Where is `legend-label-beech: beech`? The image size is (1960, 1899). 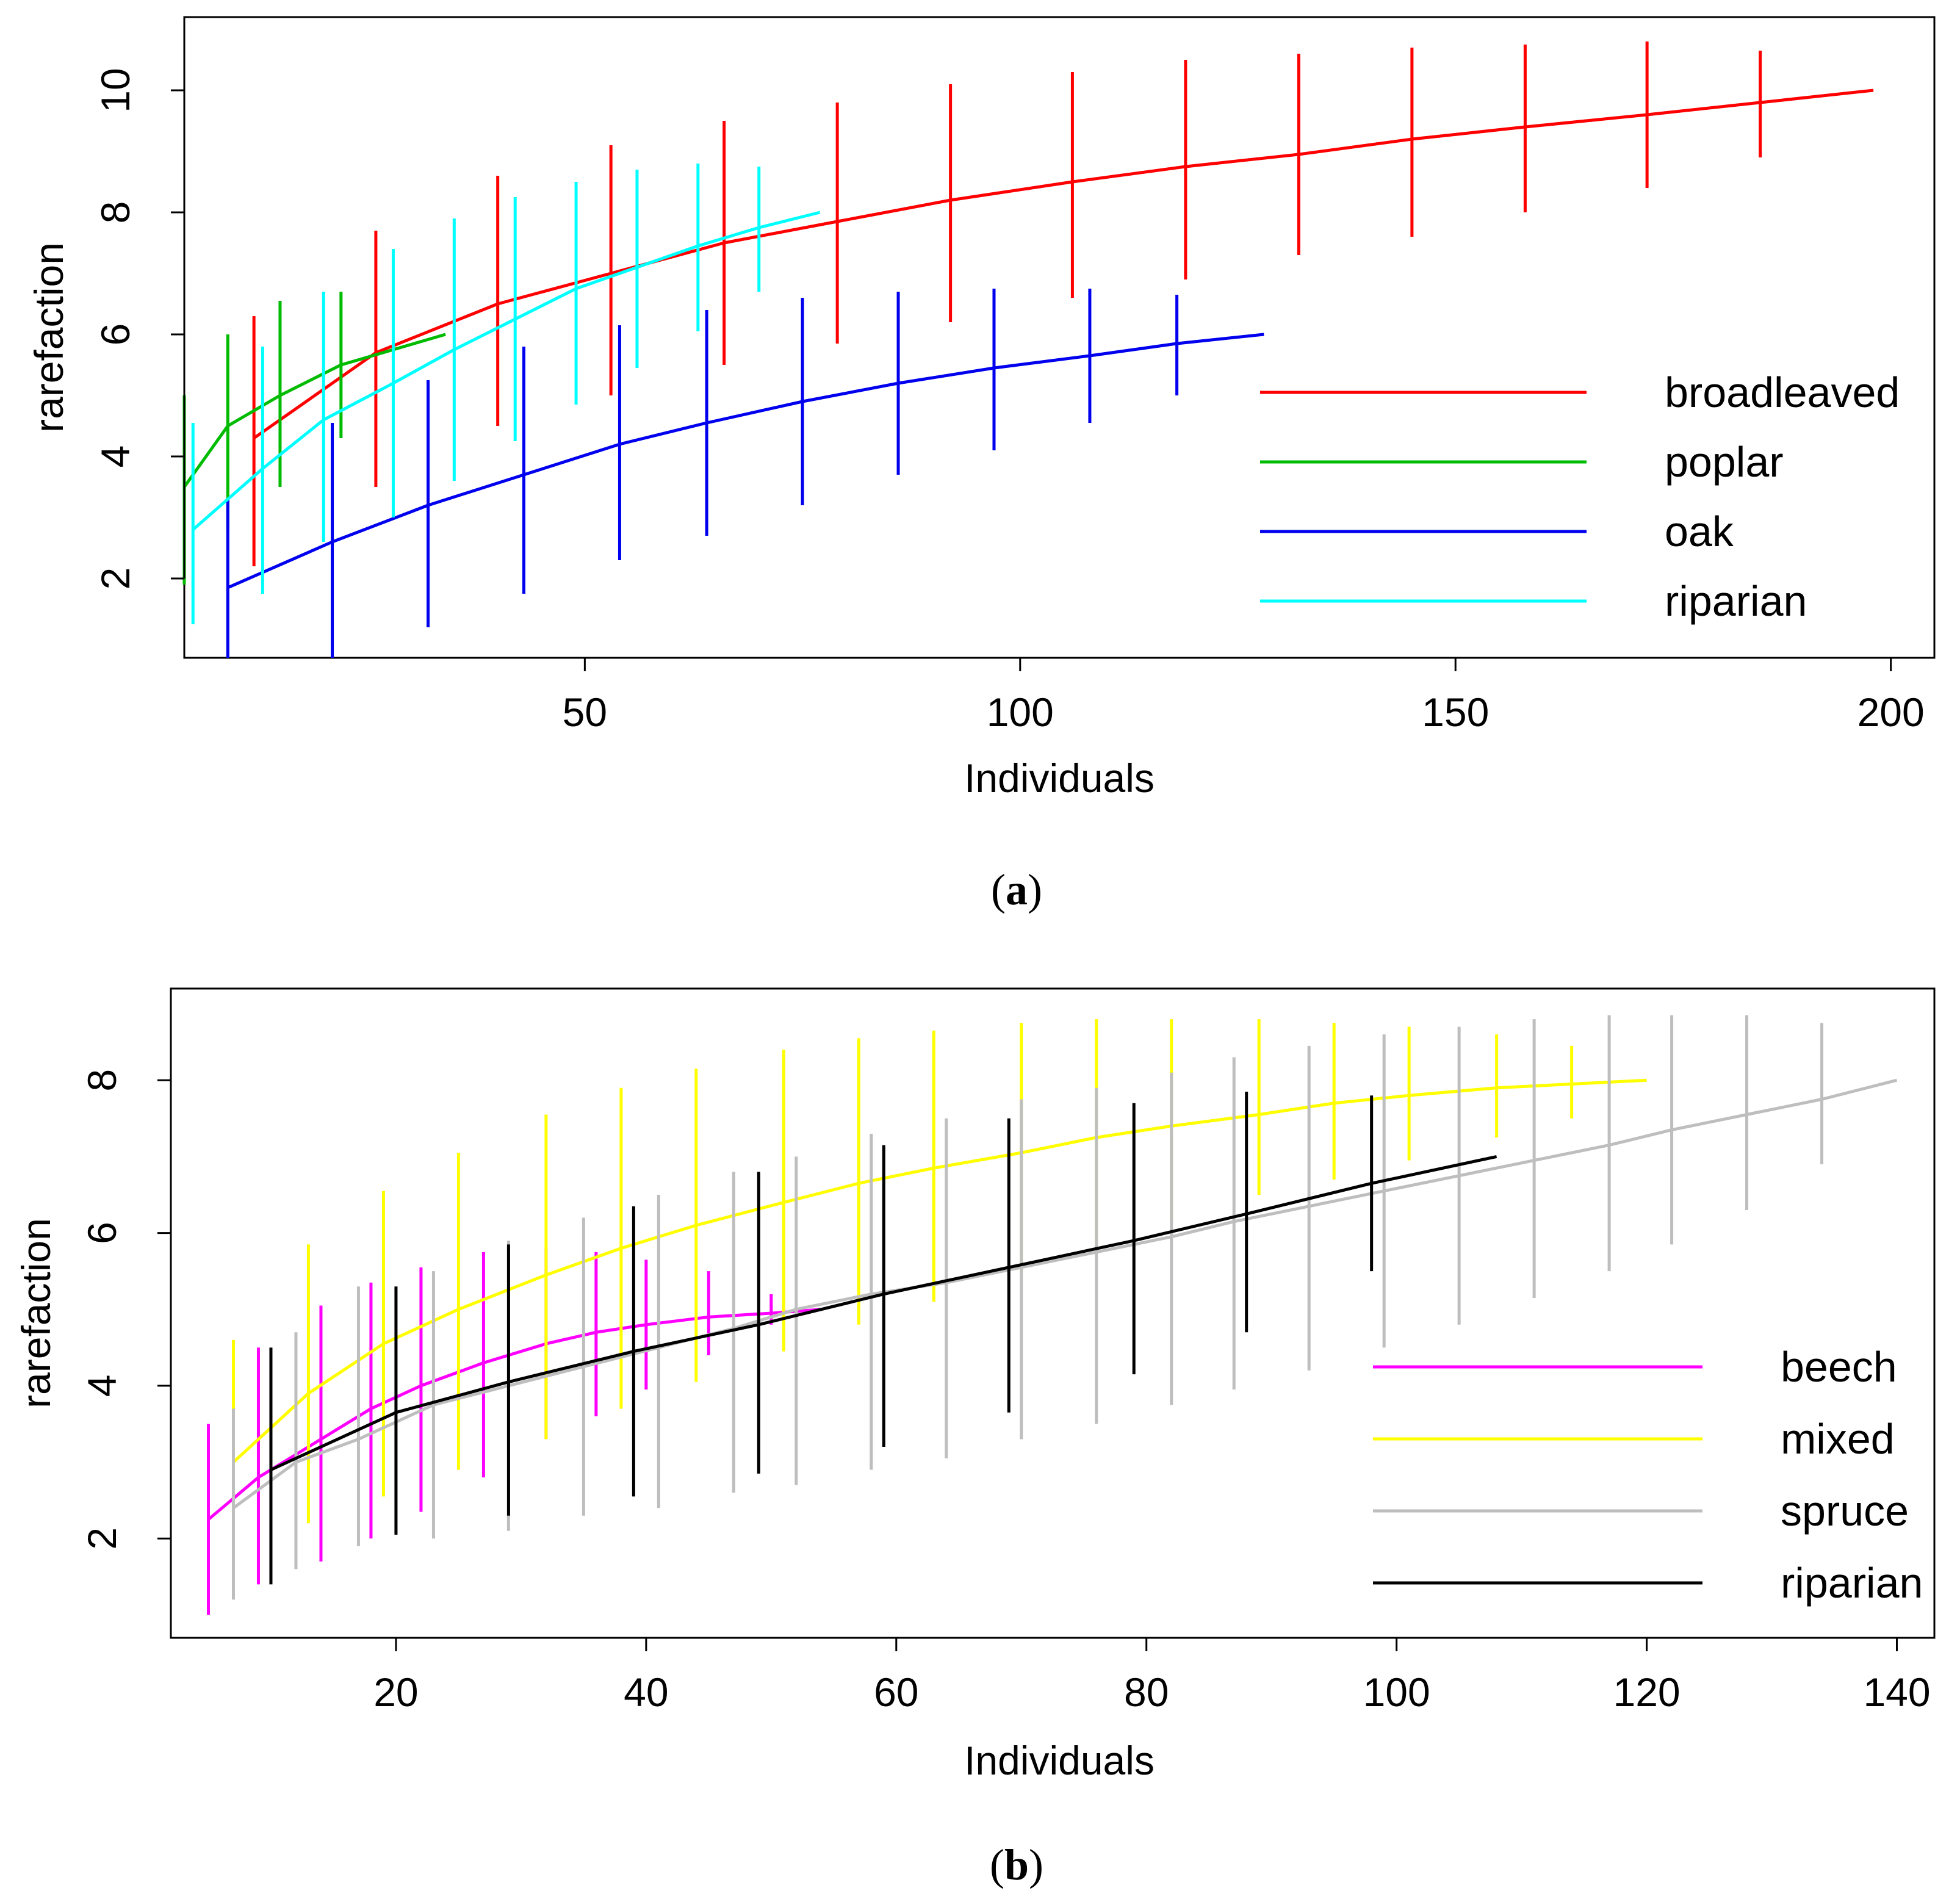 legend-label-beech: beech is located at coordinates (1839, 1367).